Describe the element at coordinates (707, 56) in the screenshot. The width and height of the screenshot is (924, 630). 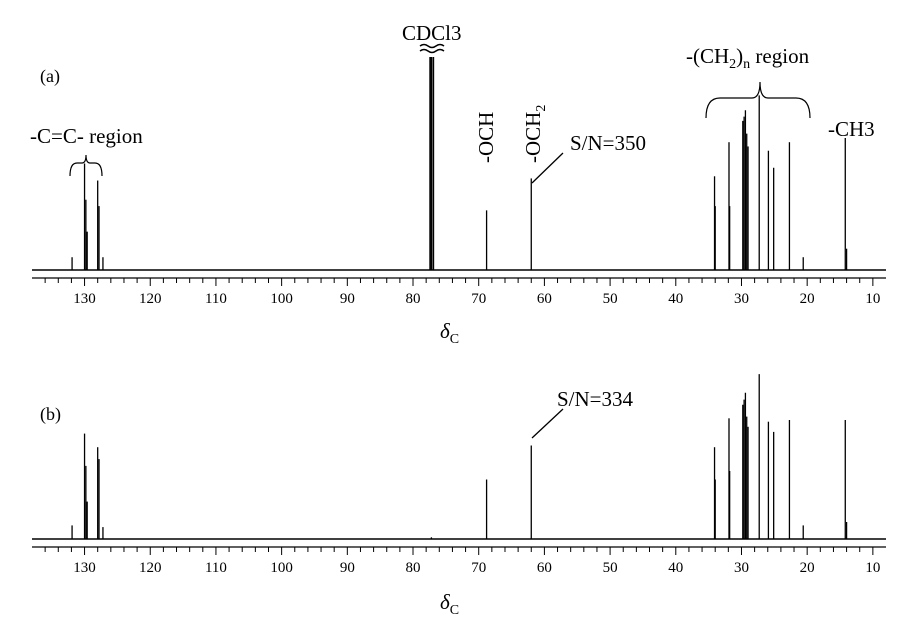
I see `ch2-pre: -(CH` at that location.